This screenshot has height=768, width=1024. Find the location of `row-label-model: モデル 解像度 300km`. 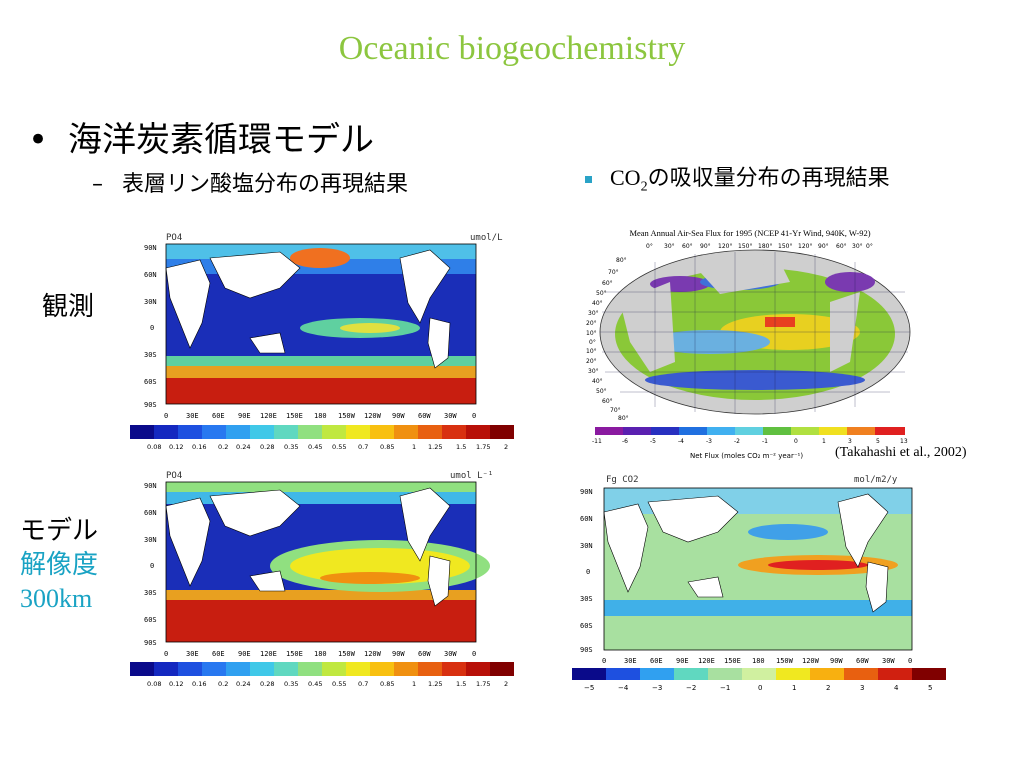

row-label-model: モデル 解像度 300km is located at coordinates (59, 565).